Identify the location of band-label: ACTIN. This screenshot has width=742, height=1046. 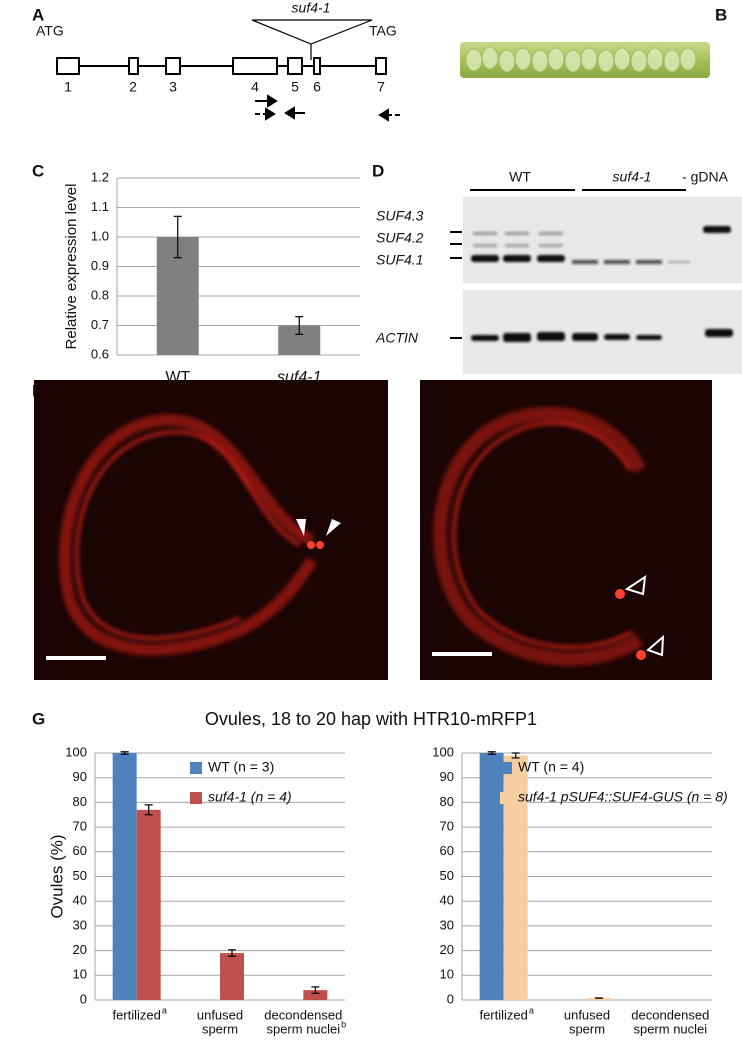
(397, 338).